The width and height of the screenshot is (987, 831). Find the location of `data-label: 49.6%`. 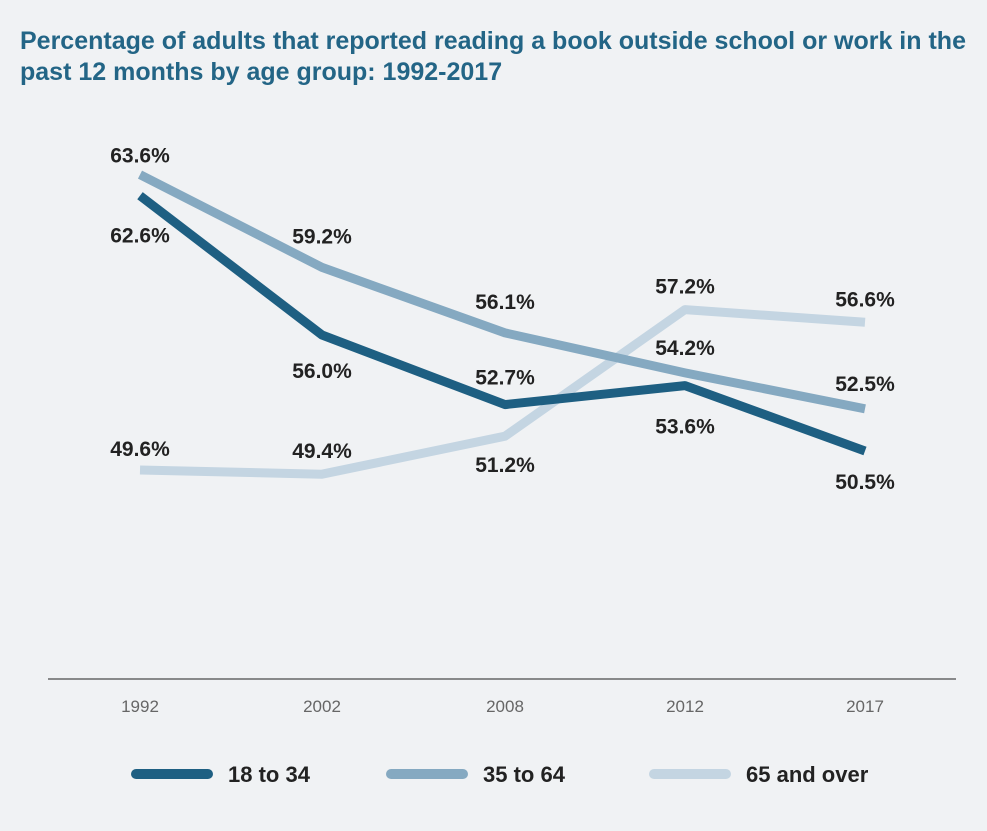

data-label: 49.6% is located at coordinates (140, 449).